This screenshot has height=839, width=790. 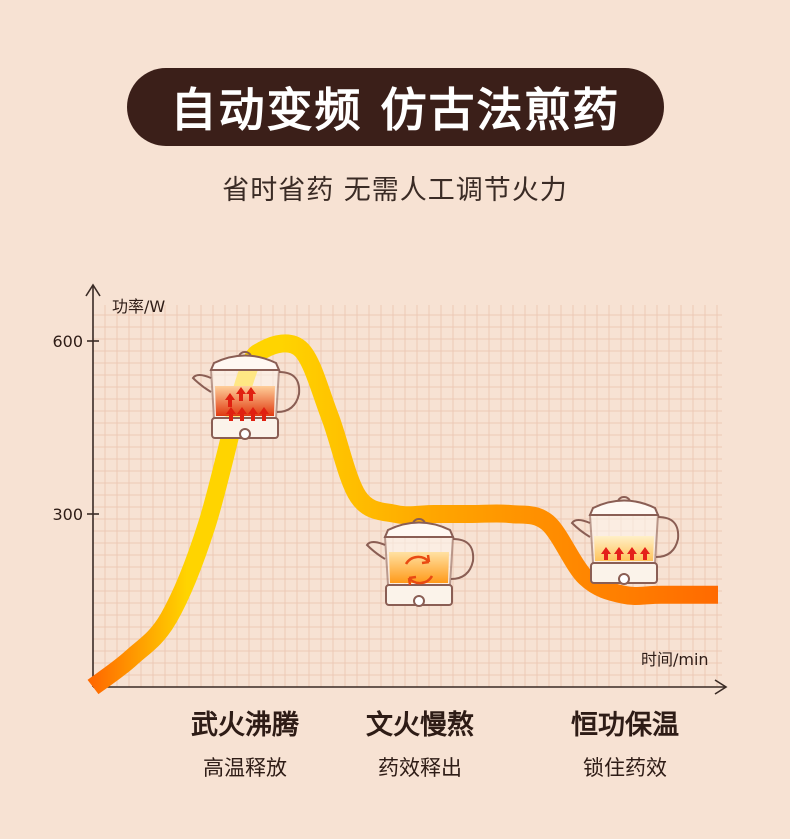 What do you see at coordinates (625, 725) in the screenshot?
I see `stage-keep-warm-name: 恒功保温` at bounding box center [625, 725].